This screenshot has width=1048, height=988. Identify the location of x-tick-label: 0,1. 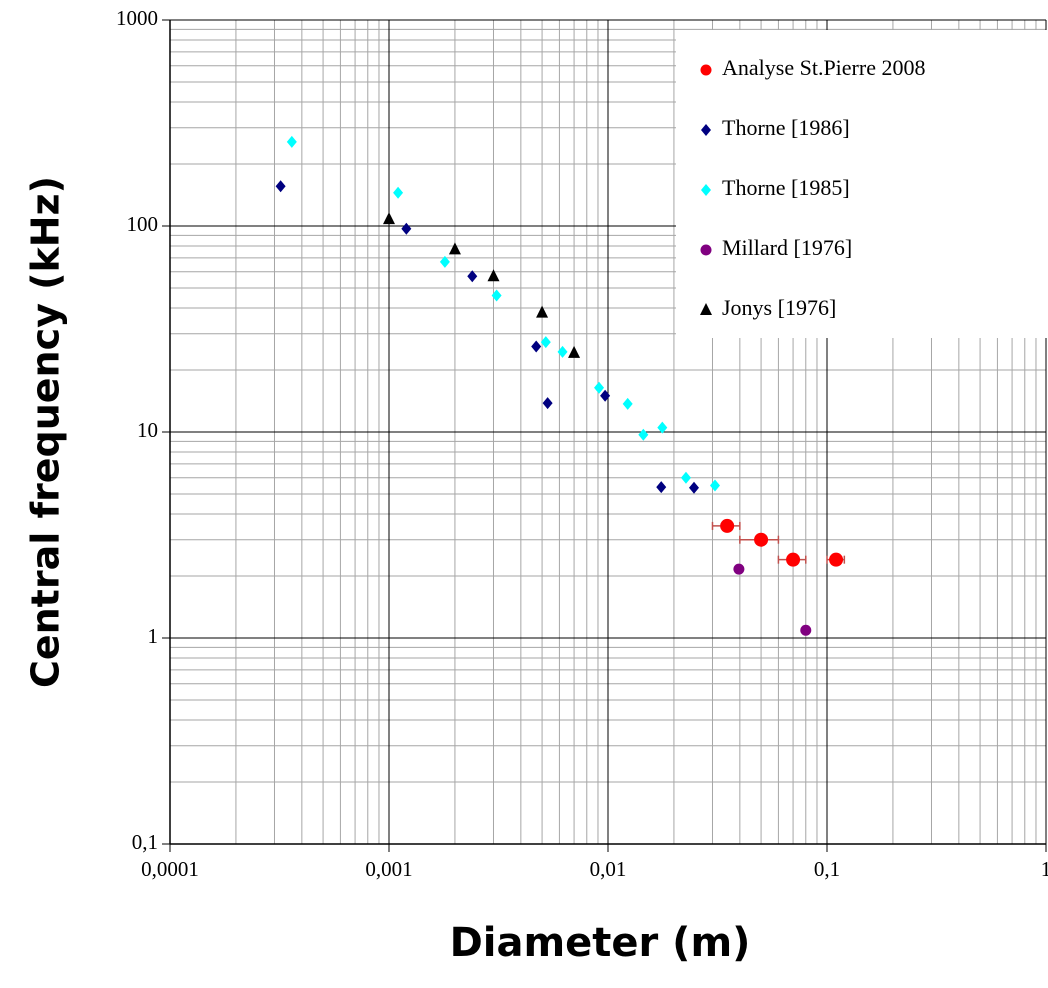
(827, 869).